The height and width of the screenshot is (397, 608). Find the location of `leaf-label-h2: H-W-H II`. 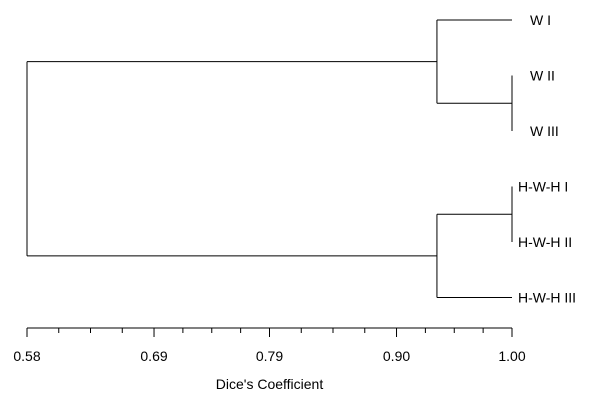

leaf-label-h2: H-W-H II is located at coordinates (545, 242).